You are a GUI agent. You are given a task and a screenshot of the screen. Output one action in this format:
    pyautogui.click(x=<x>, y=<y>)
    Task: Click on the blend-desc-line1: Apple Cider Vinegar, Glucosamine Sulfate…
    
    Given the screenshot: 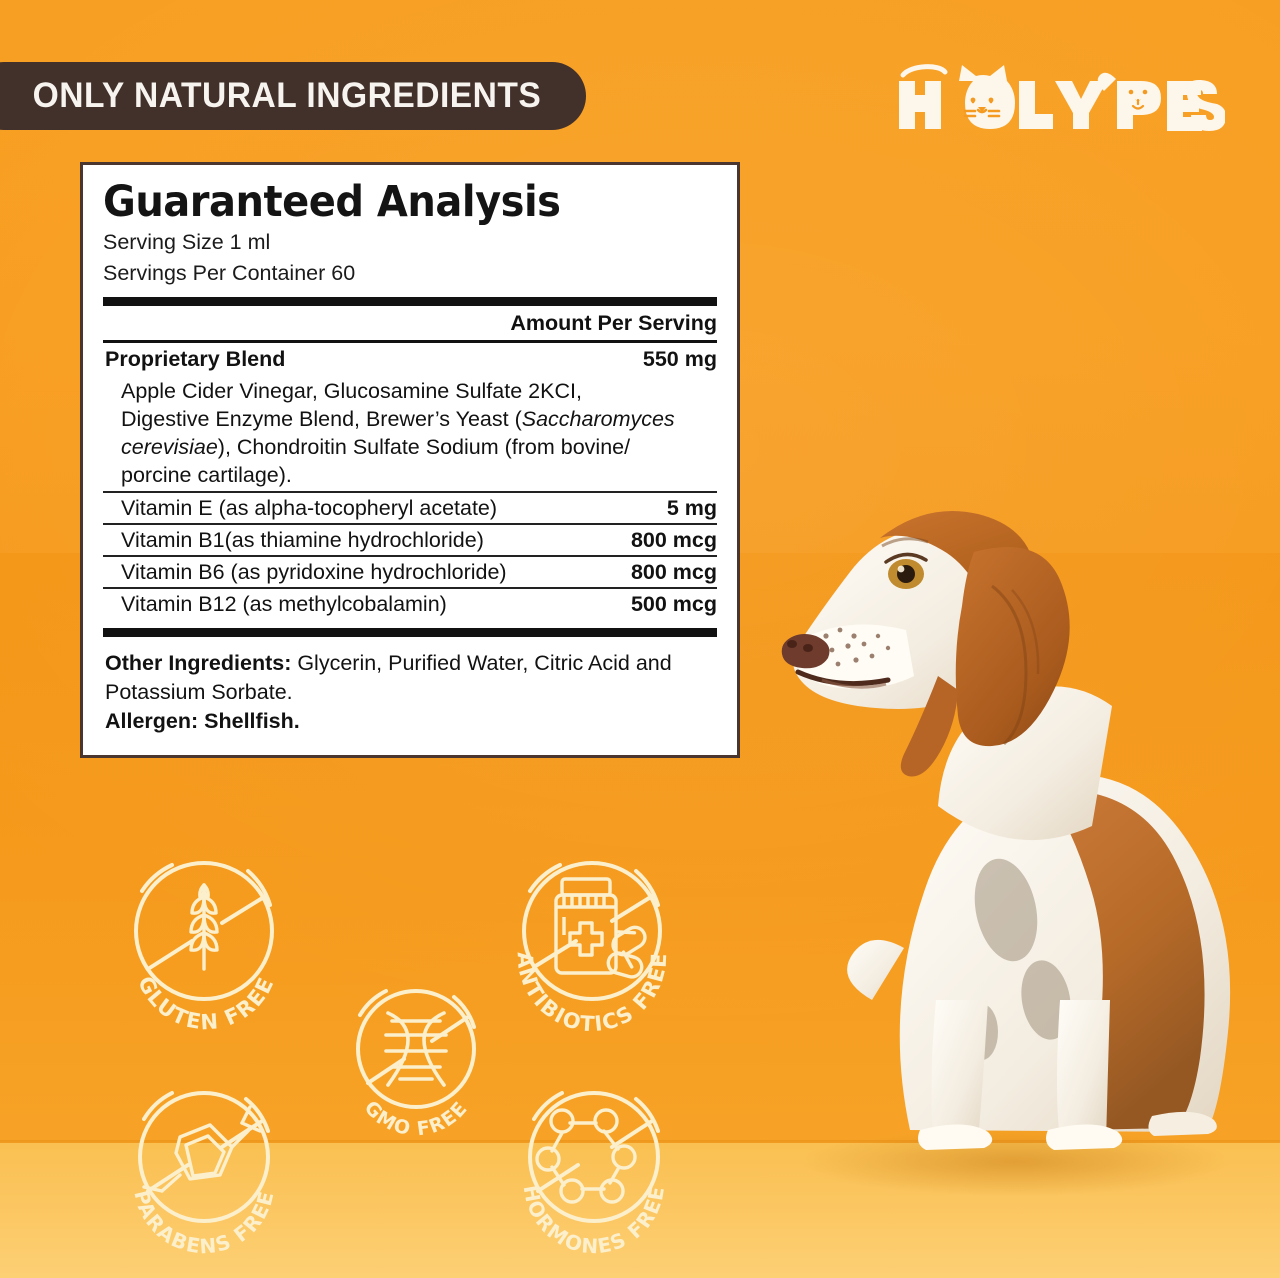 What is the action you would take?
    pyautogui.click(x=351, y=391)
    